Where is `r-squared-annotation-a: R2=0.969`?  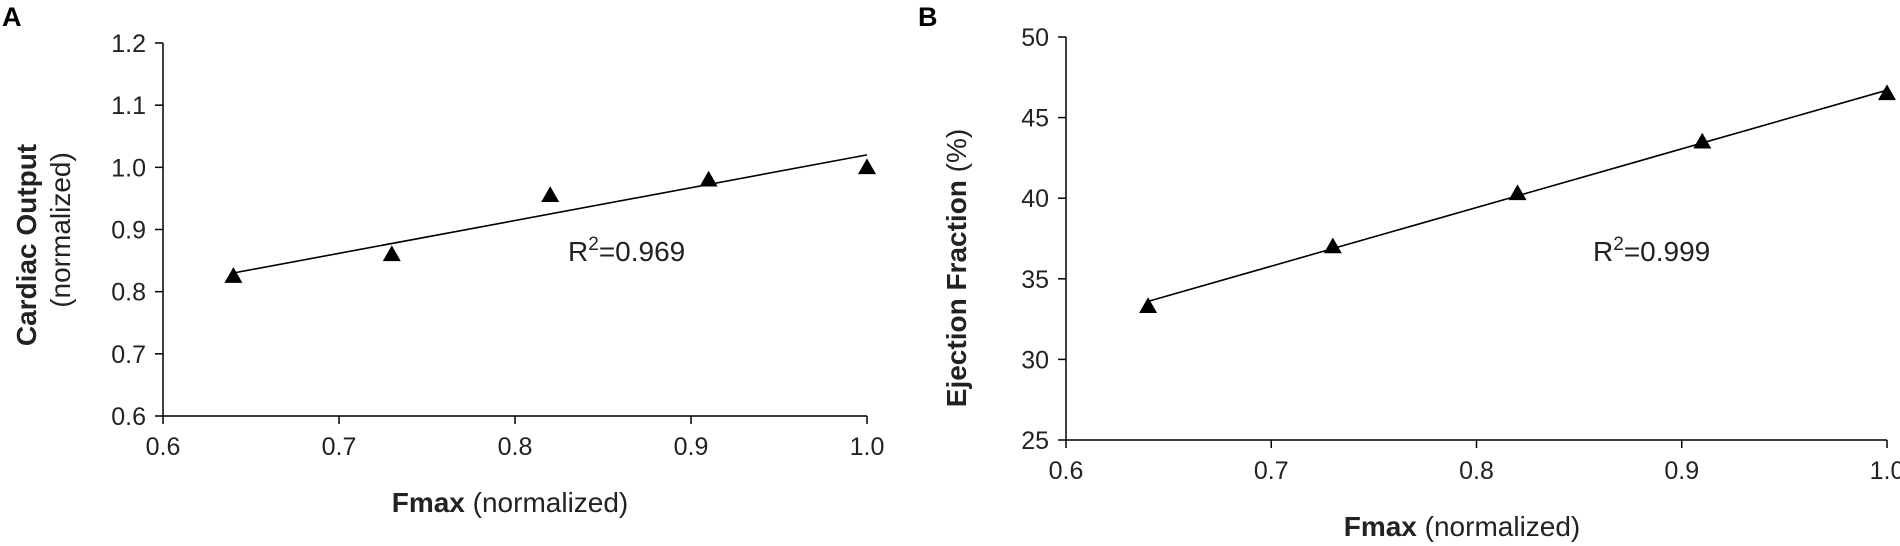
r-squared-annotation-a: R2=0.969 is located at coordinates (626, 250).